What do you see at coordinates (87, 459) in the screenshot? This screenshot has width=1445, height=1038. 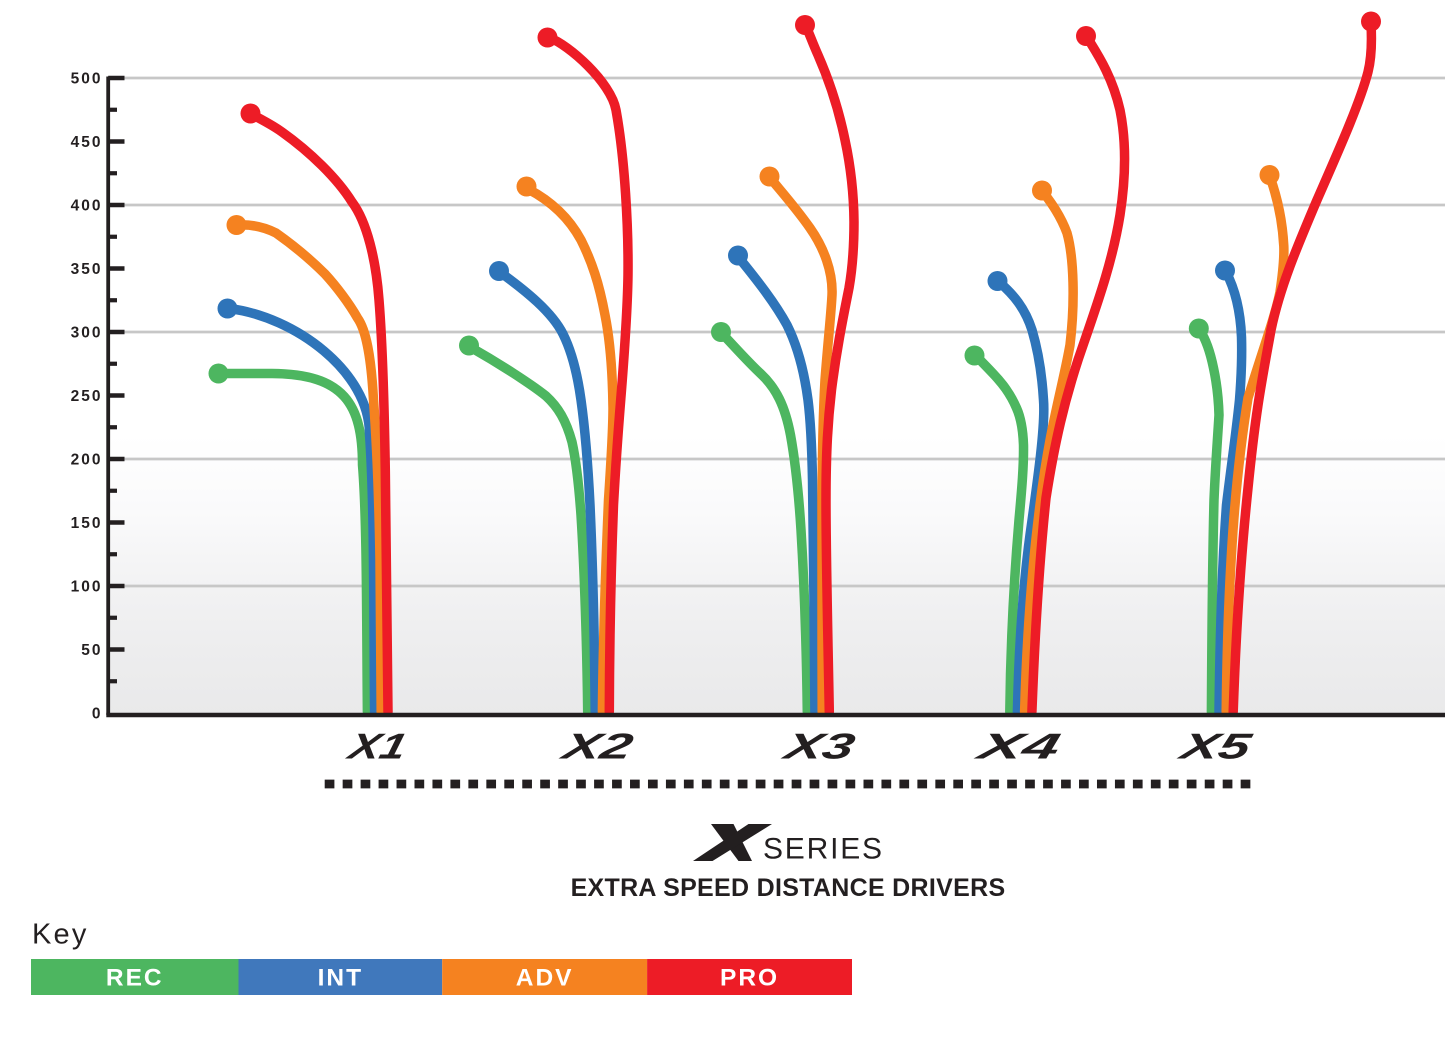 I see `svg-text: 200` at bounding box center [87, 459].